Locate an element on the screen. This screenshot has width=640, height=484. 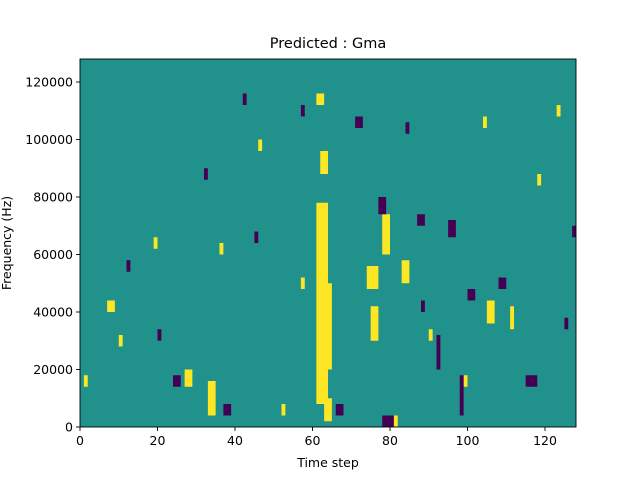
y-tick-label: 100000 is located at coordinates (49, 139).